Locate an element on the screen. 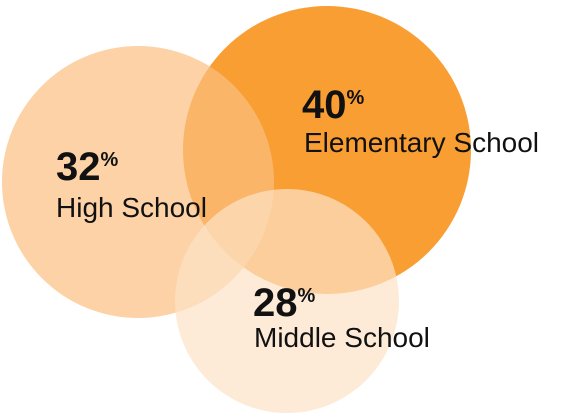 The image size is (582, 420). elementary-school-percent-sign: % is located at coordinates (356, 98).